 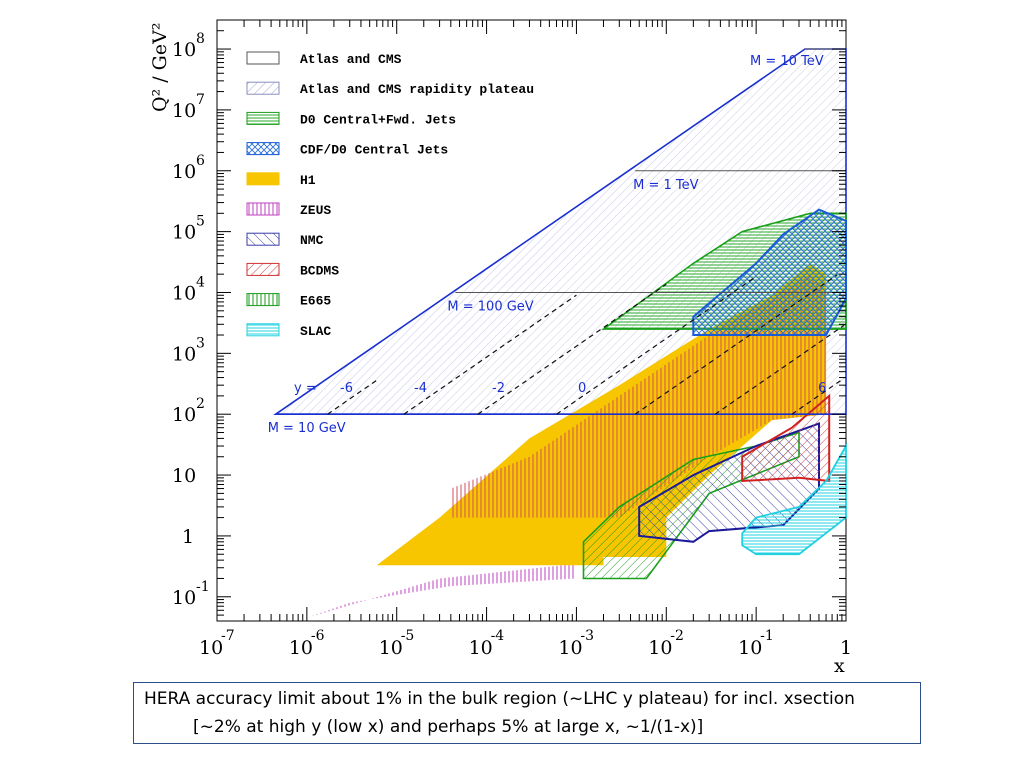 What do you see at coordinates (315, 331) in the screenshot?
I see `legend-label: SLAC` at bounding box center [315, 331].